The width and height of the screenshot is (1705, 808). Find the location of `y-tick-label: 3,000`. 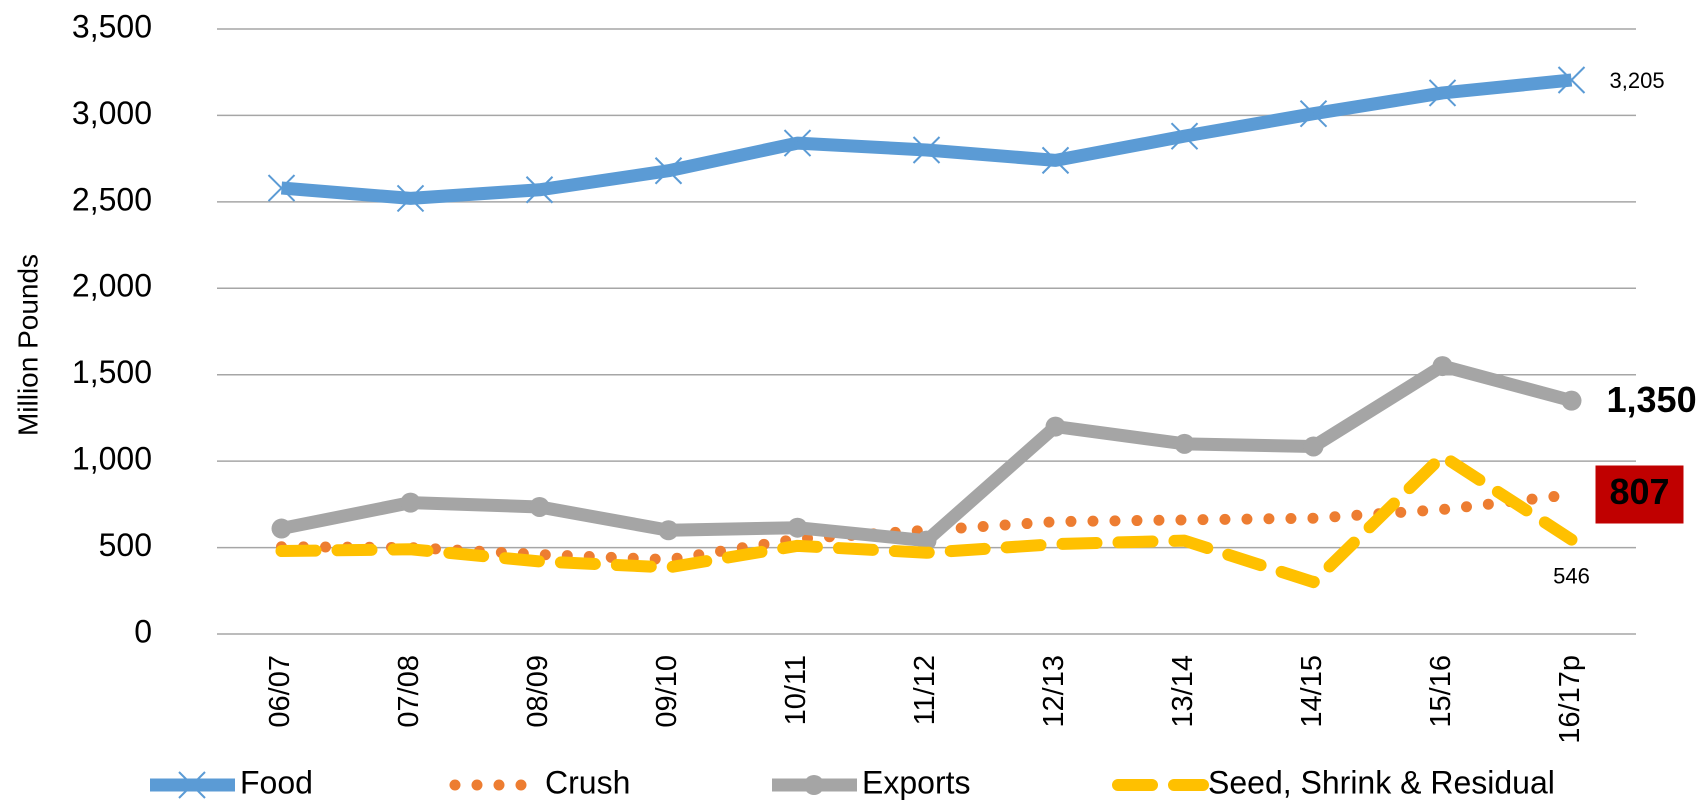

y-tick-label: 3,000 is located at coordinates (112, 113).